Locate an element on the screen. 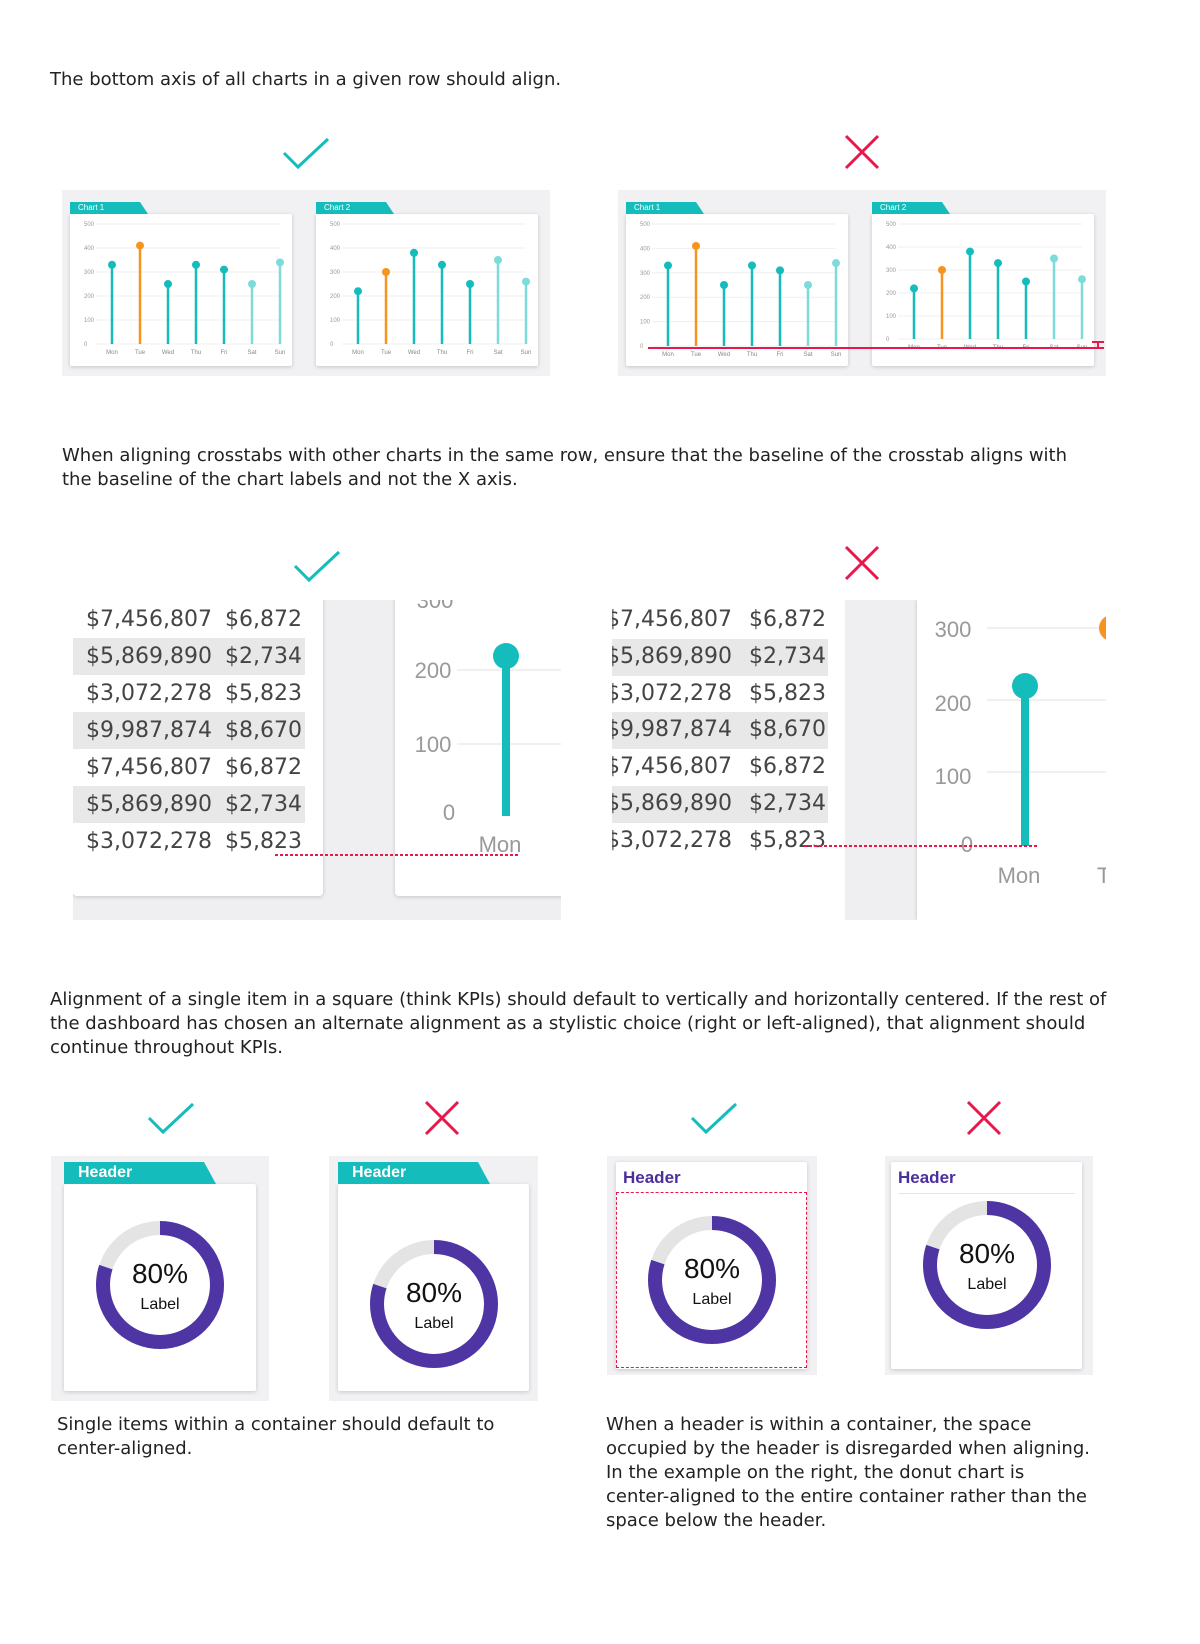  table-cell: $6,872 is located at coordinates (263, 767).